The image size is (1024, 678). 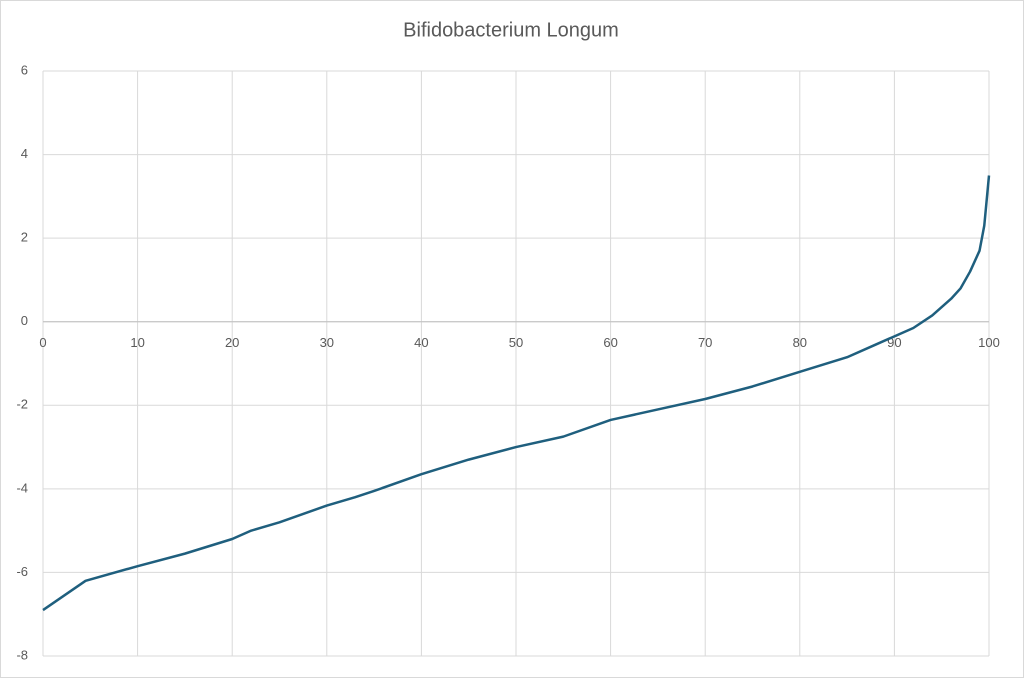 I want to click on y-tick-label: 2, so click(x=24, y=237).